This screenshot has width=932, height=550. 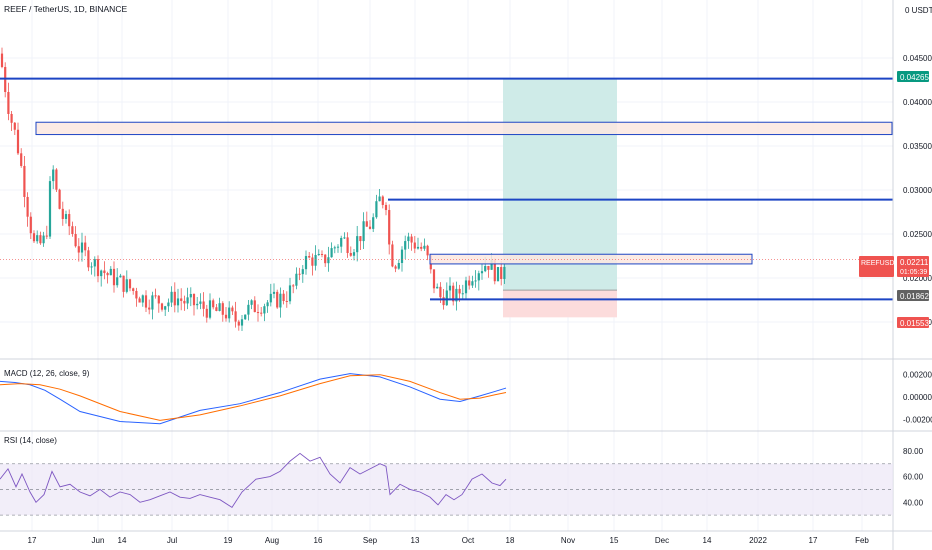 What do you see at coordinates (914, 296) in the screenshot?
I see `entry-price-label: 0.01862` at bounding box center [914, 296].